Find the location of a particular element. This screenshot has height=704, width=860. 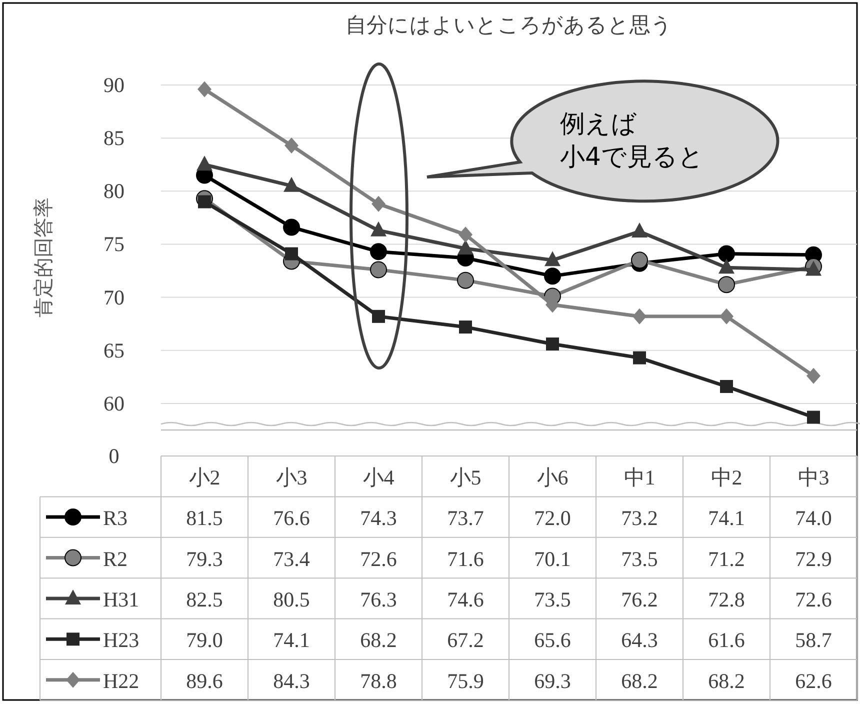

legend-label: H31 is located at coordinates (121, 599).